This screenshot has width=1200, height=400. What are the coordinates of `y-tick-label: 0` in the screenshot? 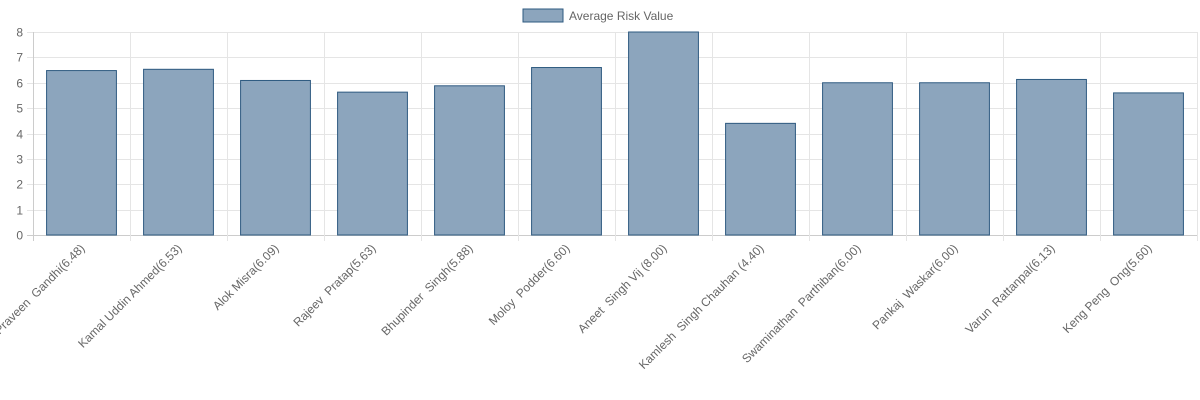 It's located at (19, 236).